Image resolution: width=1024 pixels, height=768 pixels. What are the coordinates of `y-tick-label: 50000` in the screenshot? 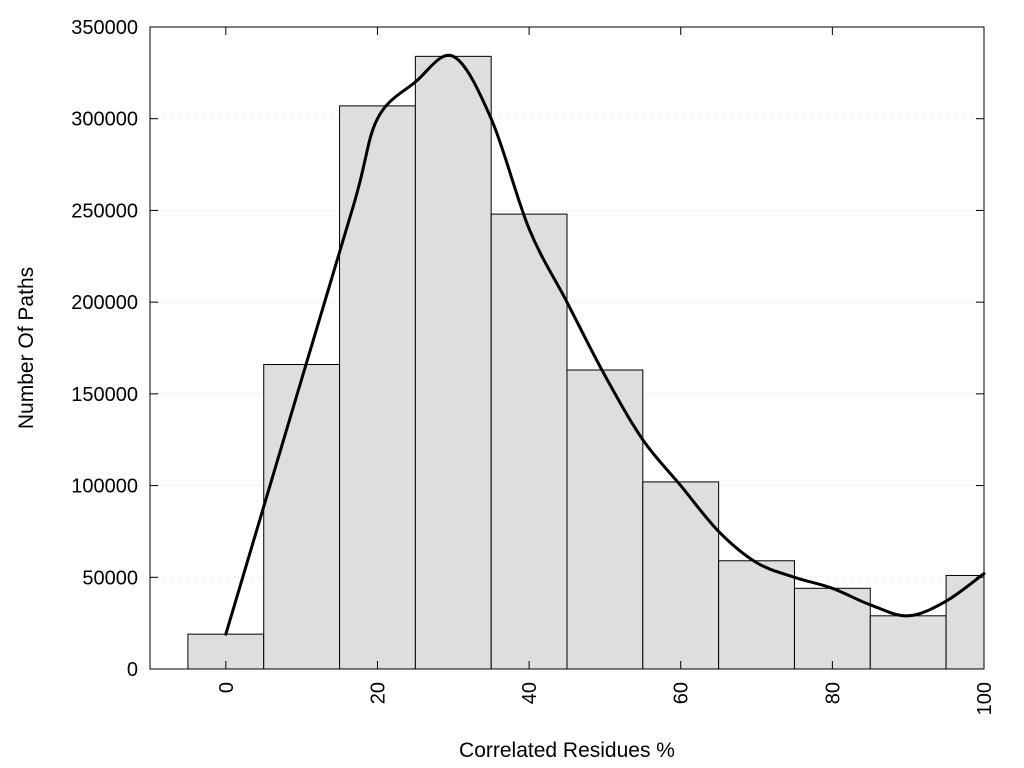 It's located at (110, 578).